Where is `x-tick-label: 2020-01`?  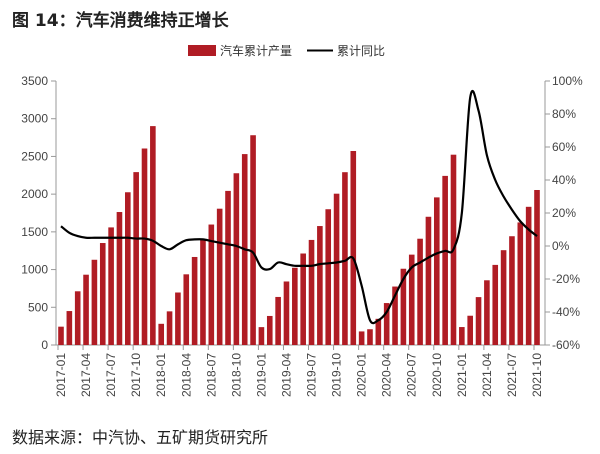
x-tick-label: 2020-01 is located at coordinates (362, 375).